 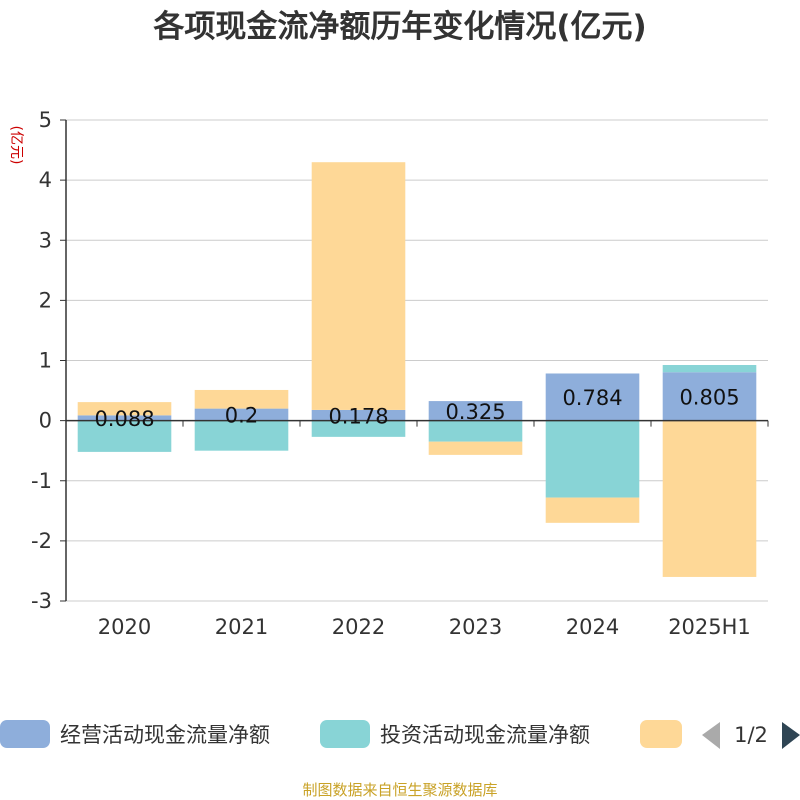 What do you see at coordinates (124, 436) in the screenshot?
I see `bar-series1-2020` at bounding box center [124, 436].